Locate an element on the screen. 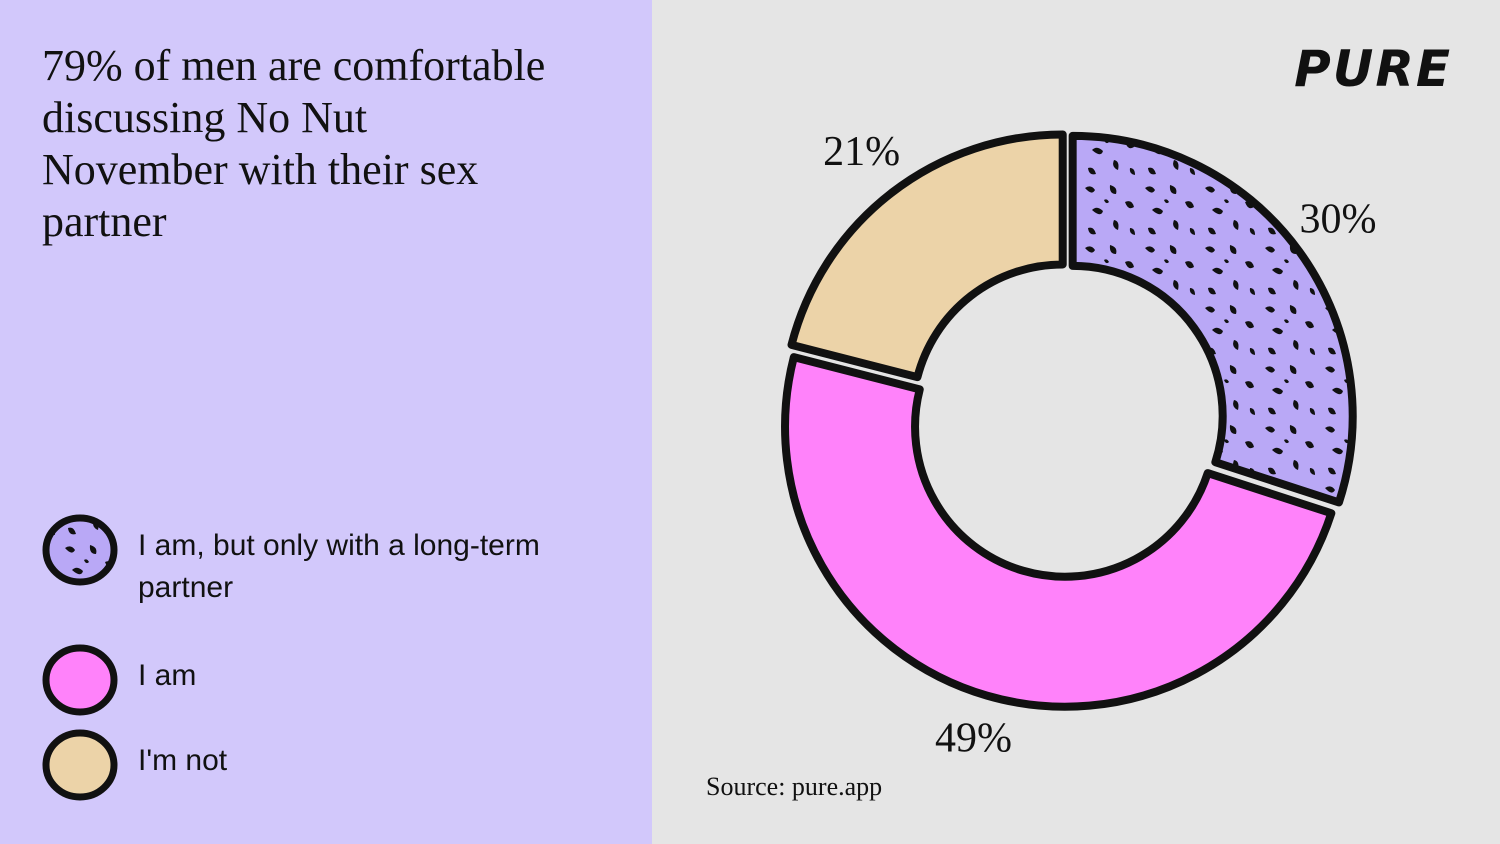 This screenshot has height=844, width=1500. value-label: 49% is located at coordinates (973, 738).